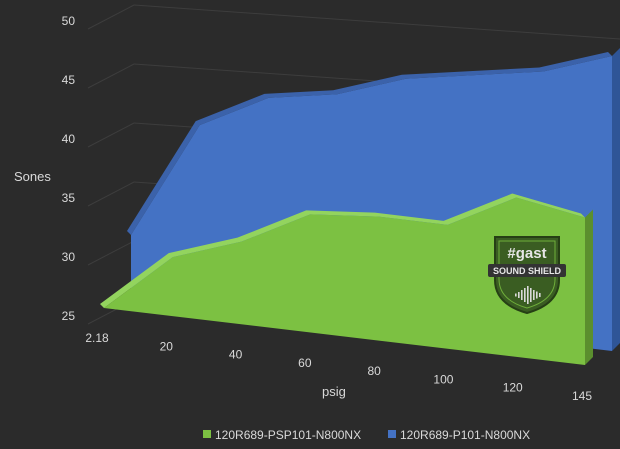 Image resolution: width=620 pixels, height=449 pixels. I want to click on x-axis-ticks: 2.18 20 40 60 80 100 120 145, so click(338, 367).